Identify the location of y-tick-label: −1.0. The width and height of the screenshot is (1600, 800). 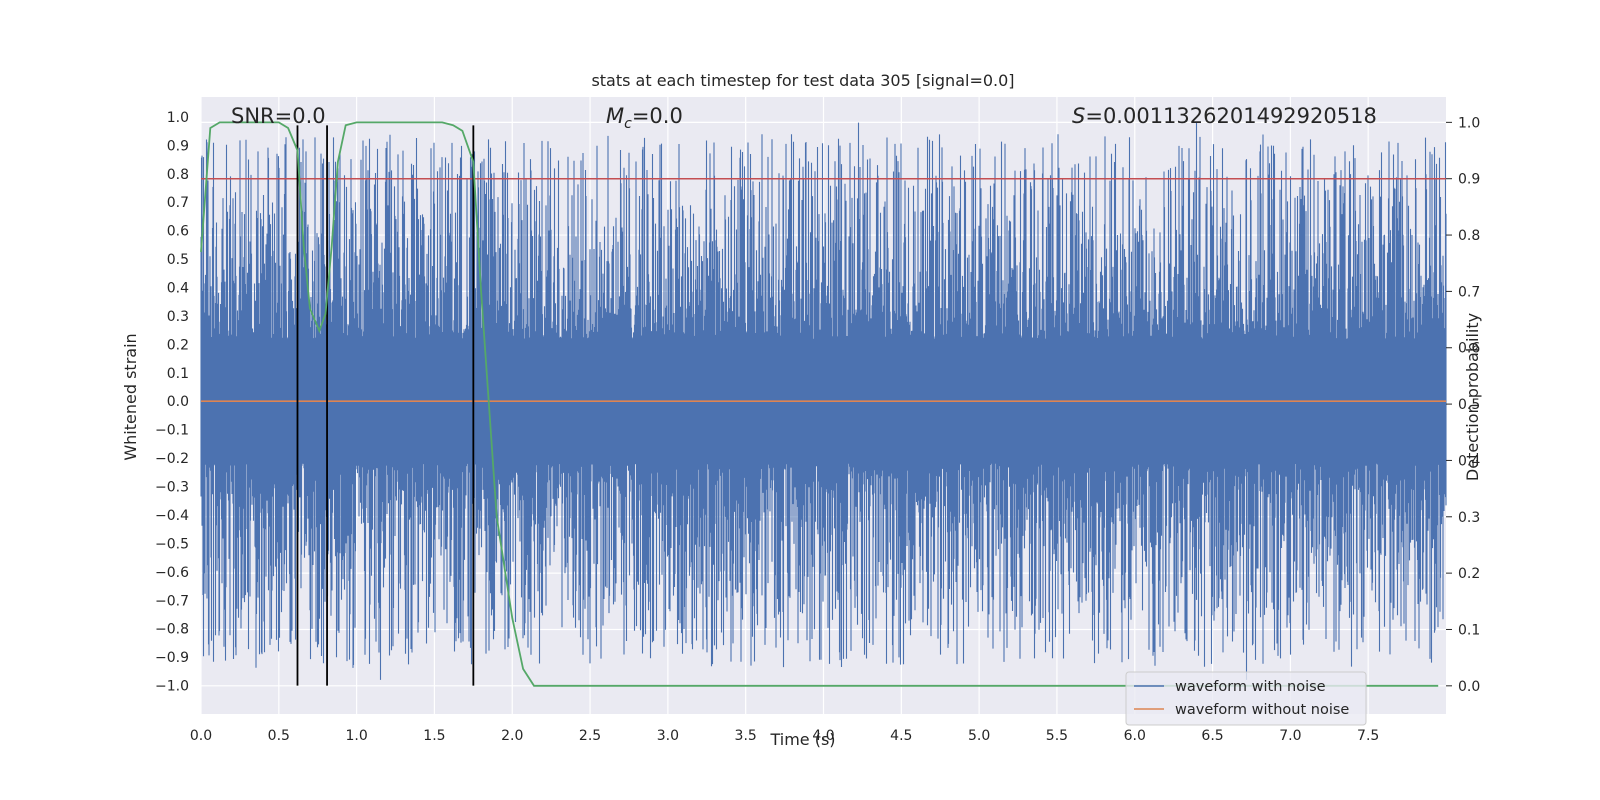
(172, 687).